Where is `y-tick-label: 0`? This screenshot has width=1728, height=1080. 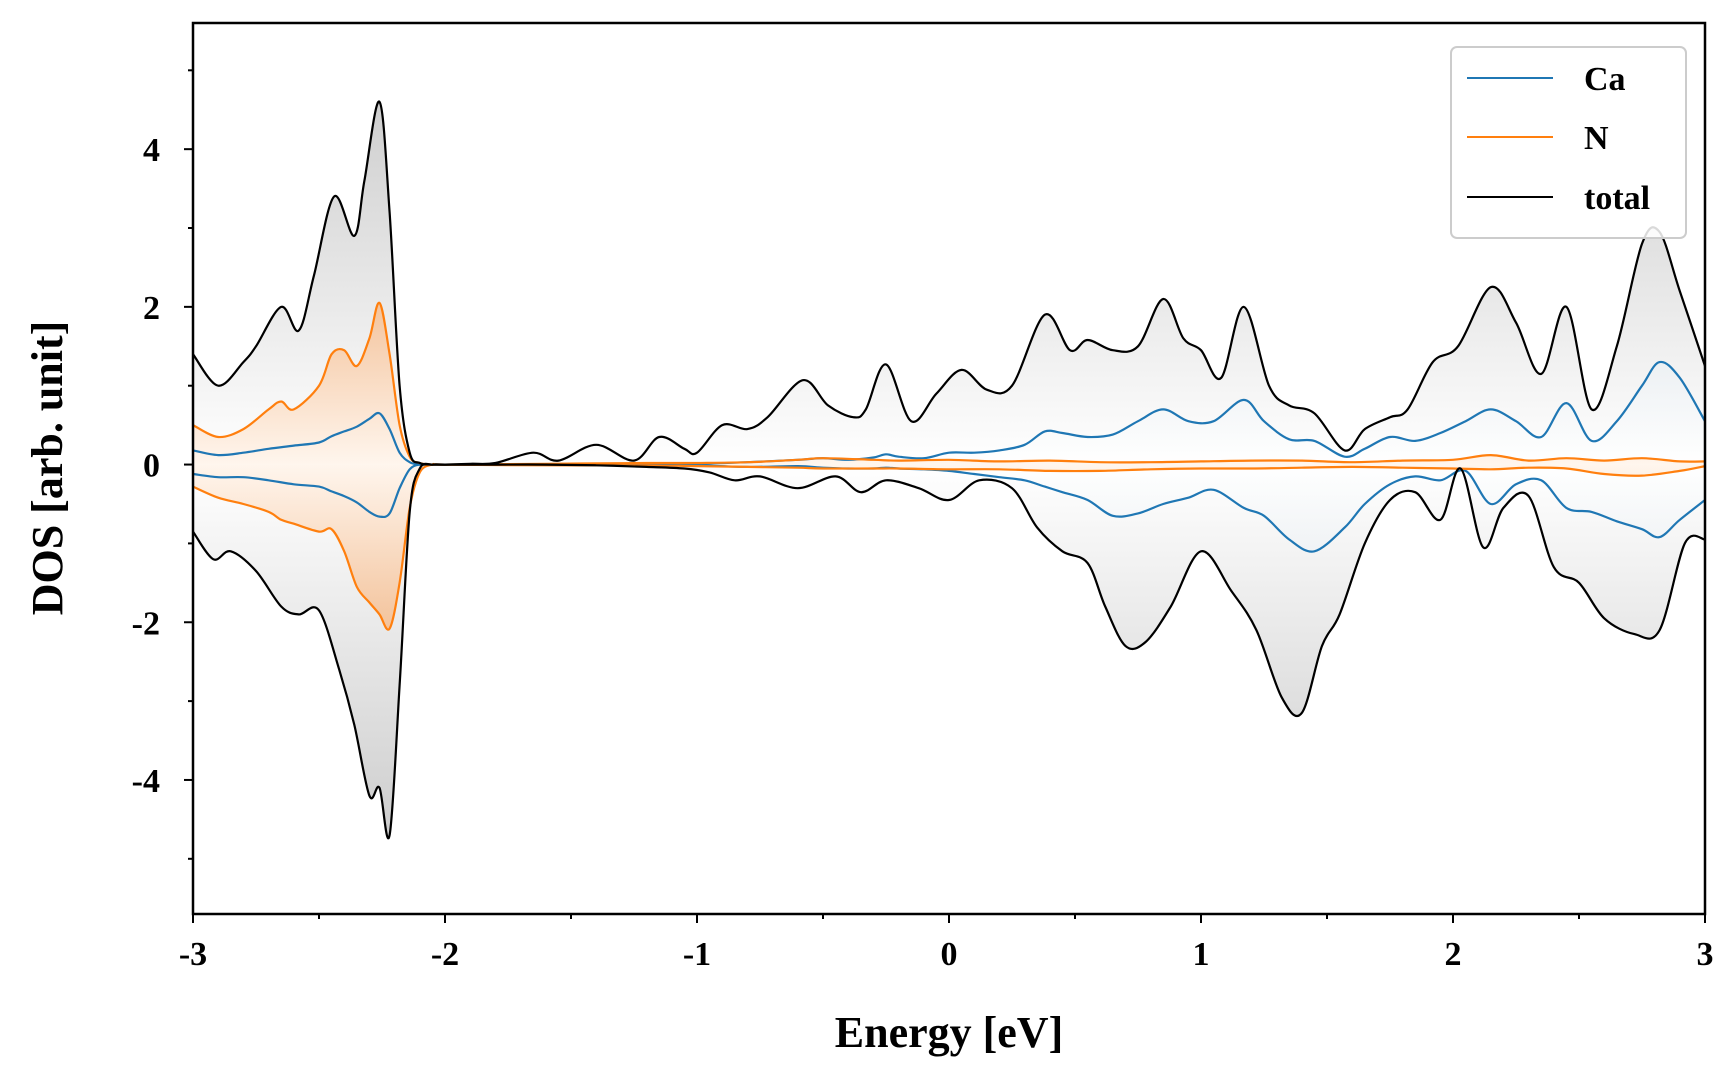
y-tick-label: 0 is located at coordinates (151, 466).